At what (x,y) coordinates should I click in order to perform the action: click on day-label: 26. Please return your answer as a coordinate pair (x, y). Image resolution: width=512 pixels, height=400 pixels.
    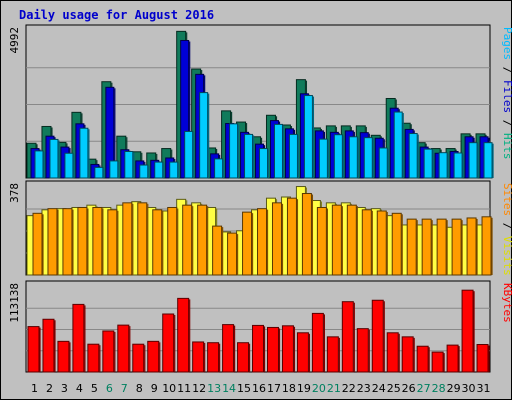
    Looking at the image, I should click on (409, 388).